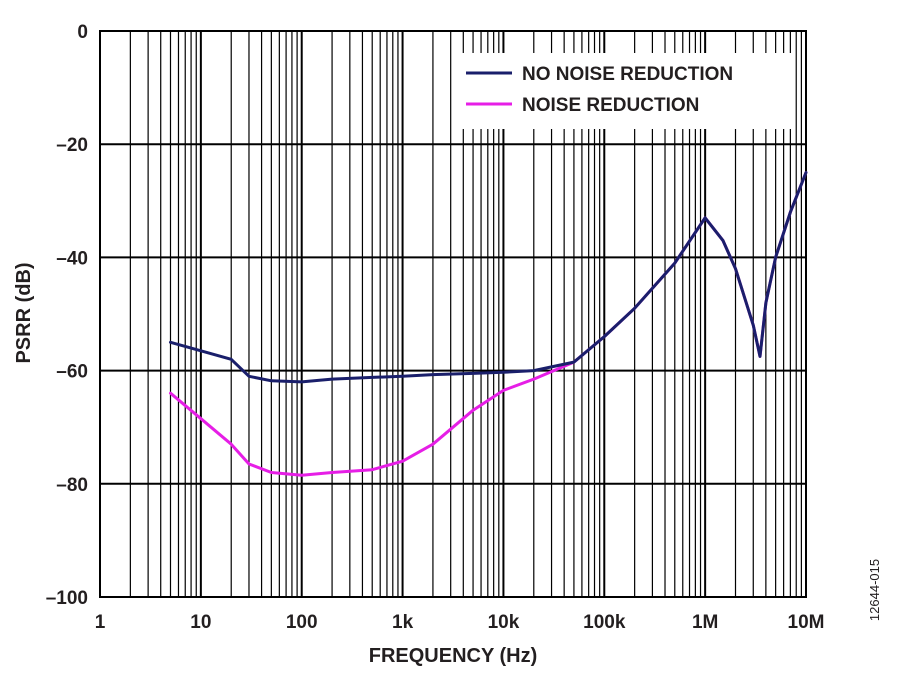 This screenshot has height=679, width=900. I want to click on y-tick-label: 0, so click(82, 32).